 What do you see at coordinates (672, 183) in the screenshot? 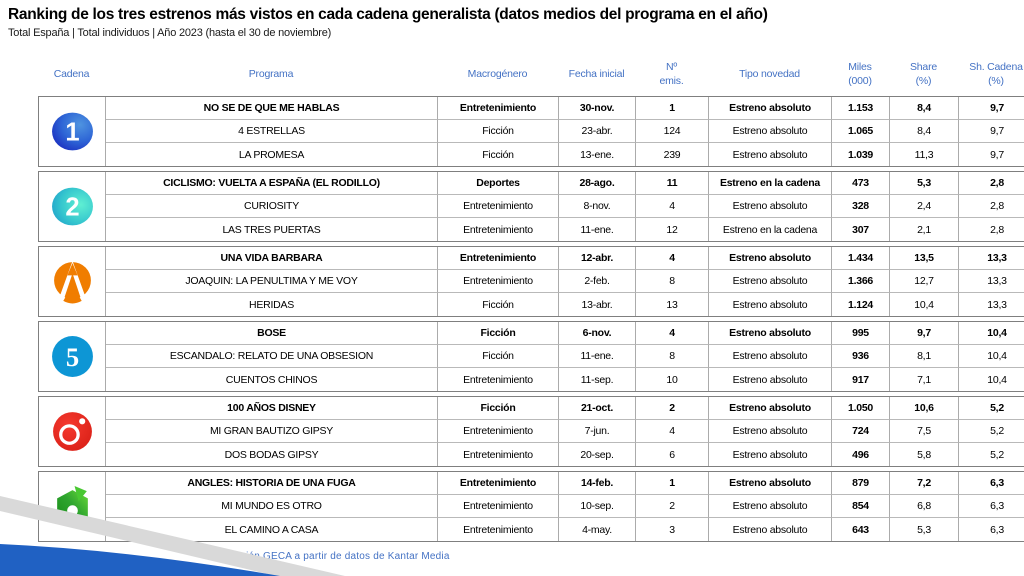
I see `cell-emisiones: 11` at bounding box center [672, 183].